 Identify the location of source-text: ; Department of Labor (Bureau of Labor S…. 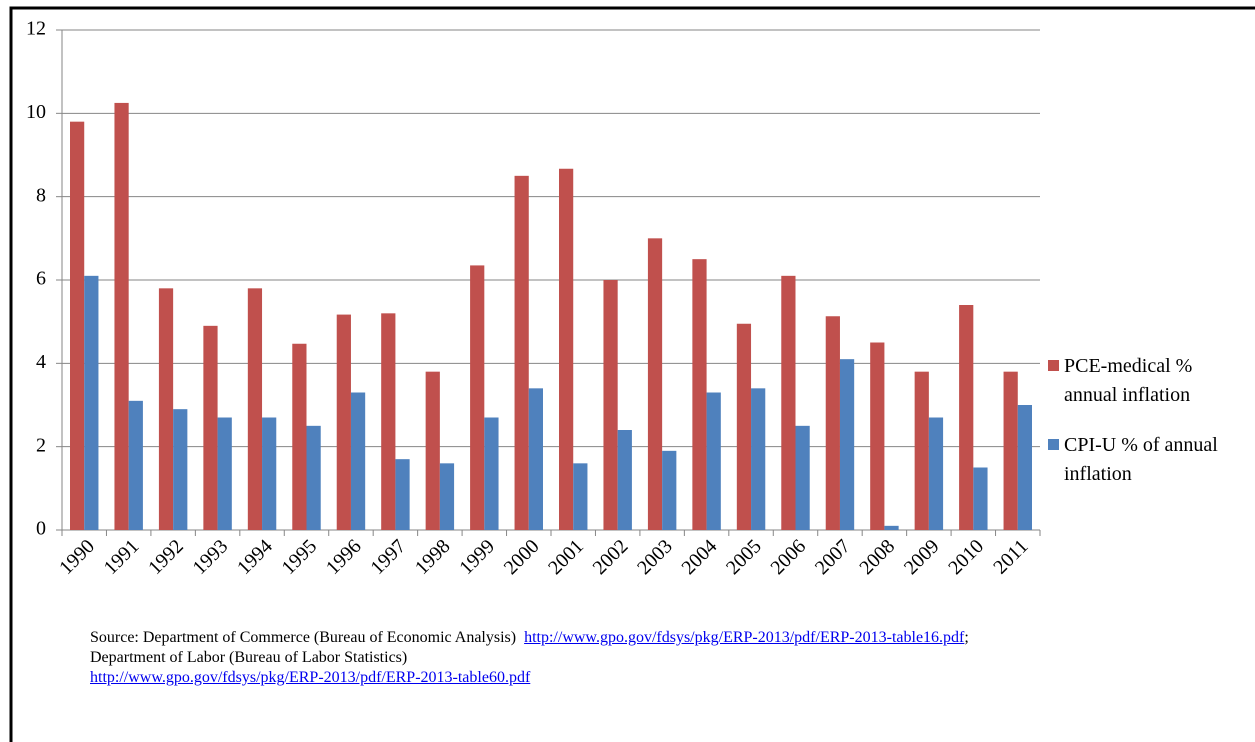
(529, 647).